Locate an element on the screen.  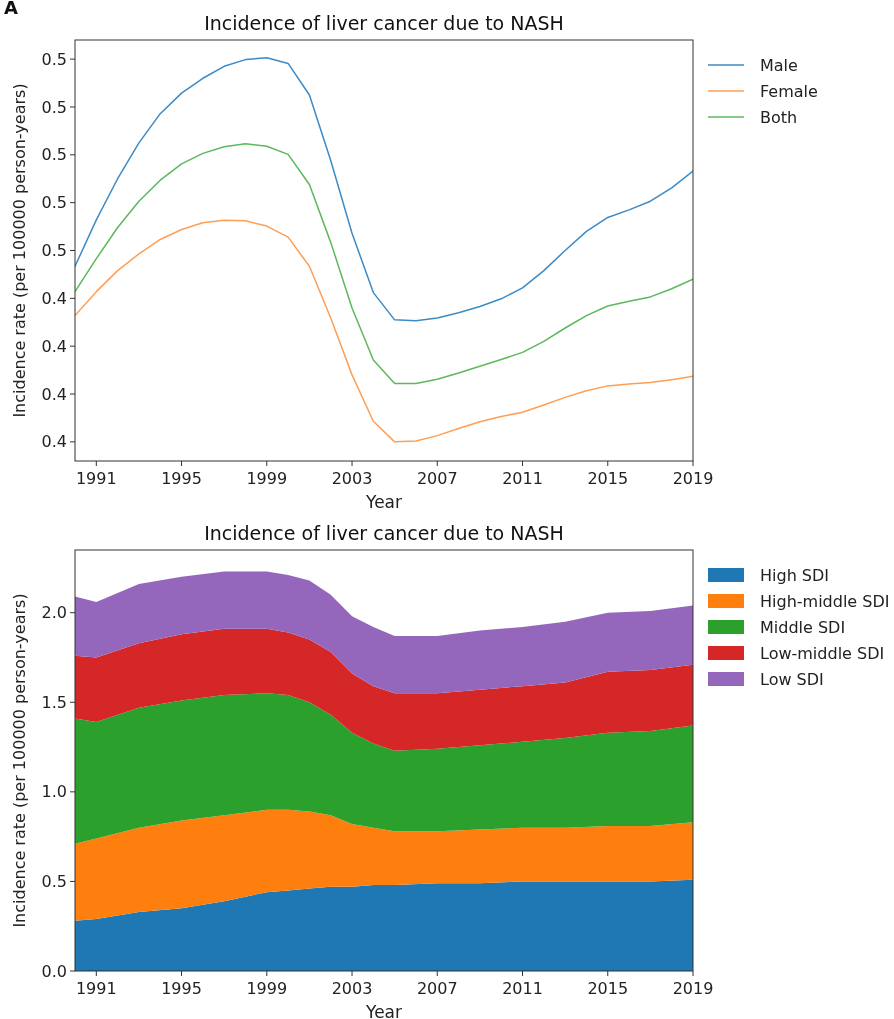
legend-label: Male is located at coordinates (779, 65).